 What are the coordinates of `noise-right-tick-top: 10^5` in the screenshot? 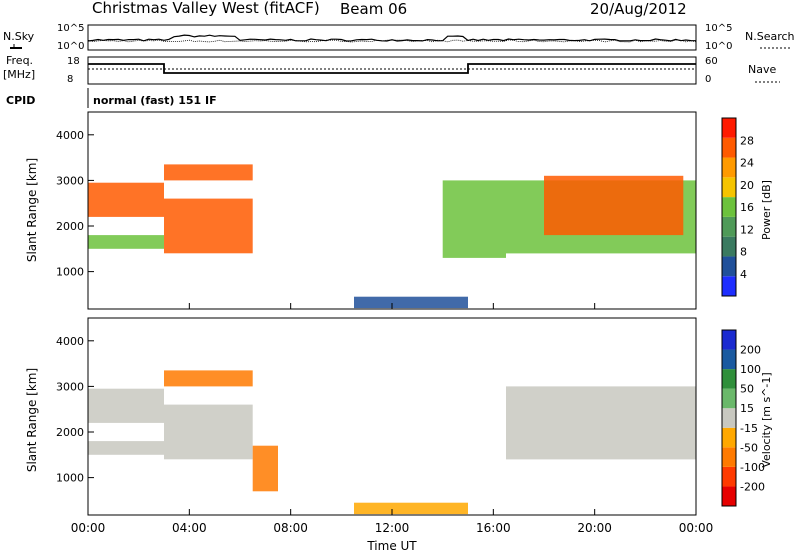 It's located at (718, 28).